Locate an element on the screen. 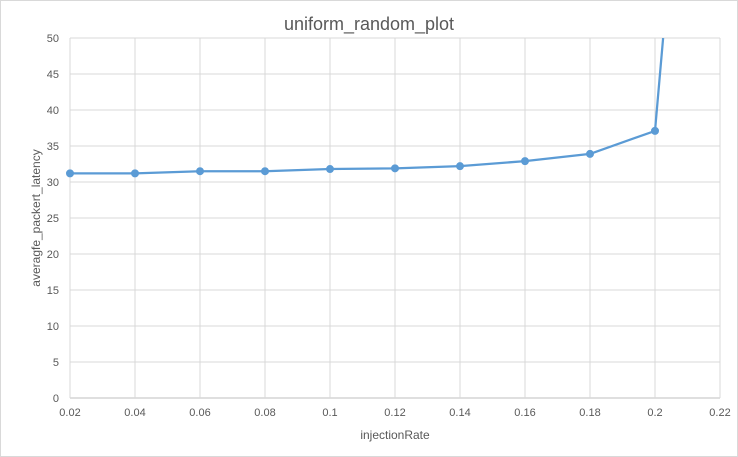 Image resolution: width=738 pixels, height=457 pixels. y-tick-label: 35 is located at coordinates (53, 147).